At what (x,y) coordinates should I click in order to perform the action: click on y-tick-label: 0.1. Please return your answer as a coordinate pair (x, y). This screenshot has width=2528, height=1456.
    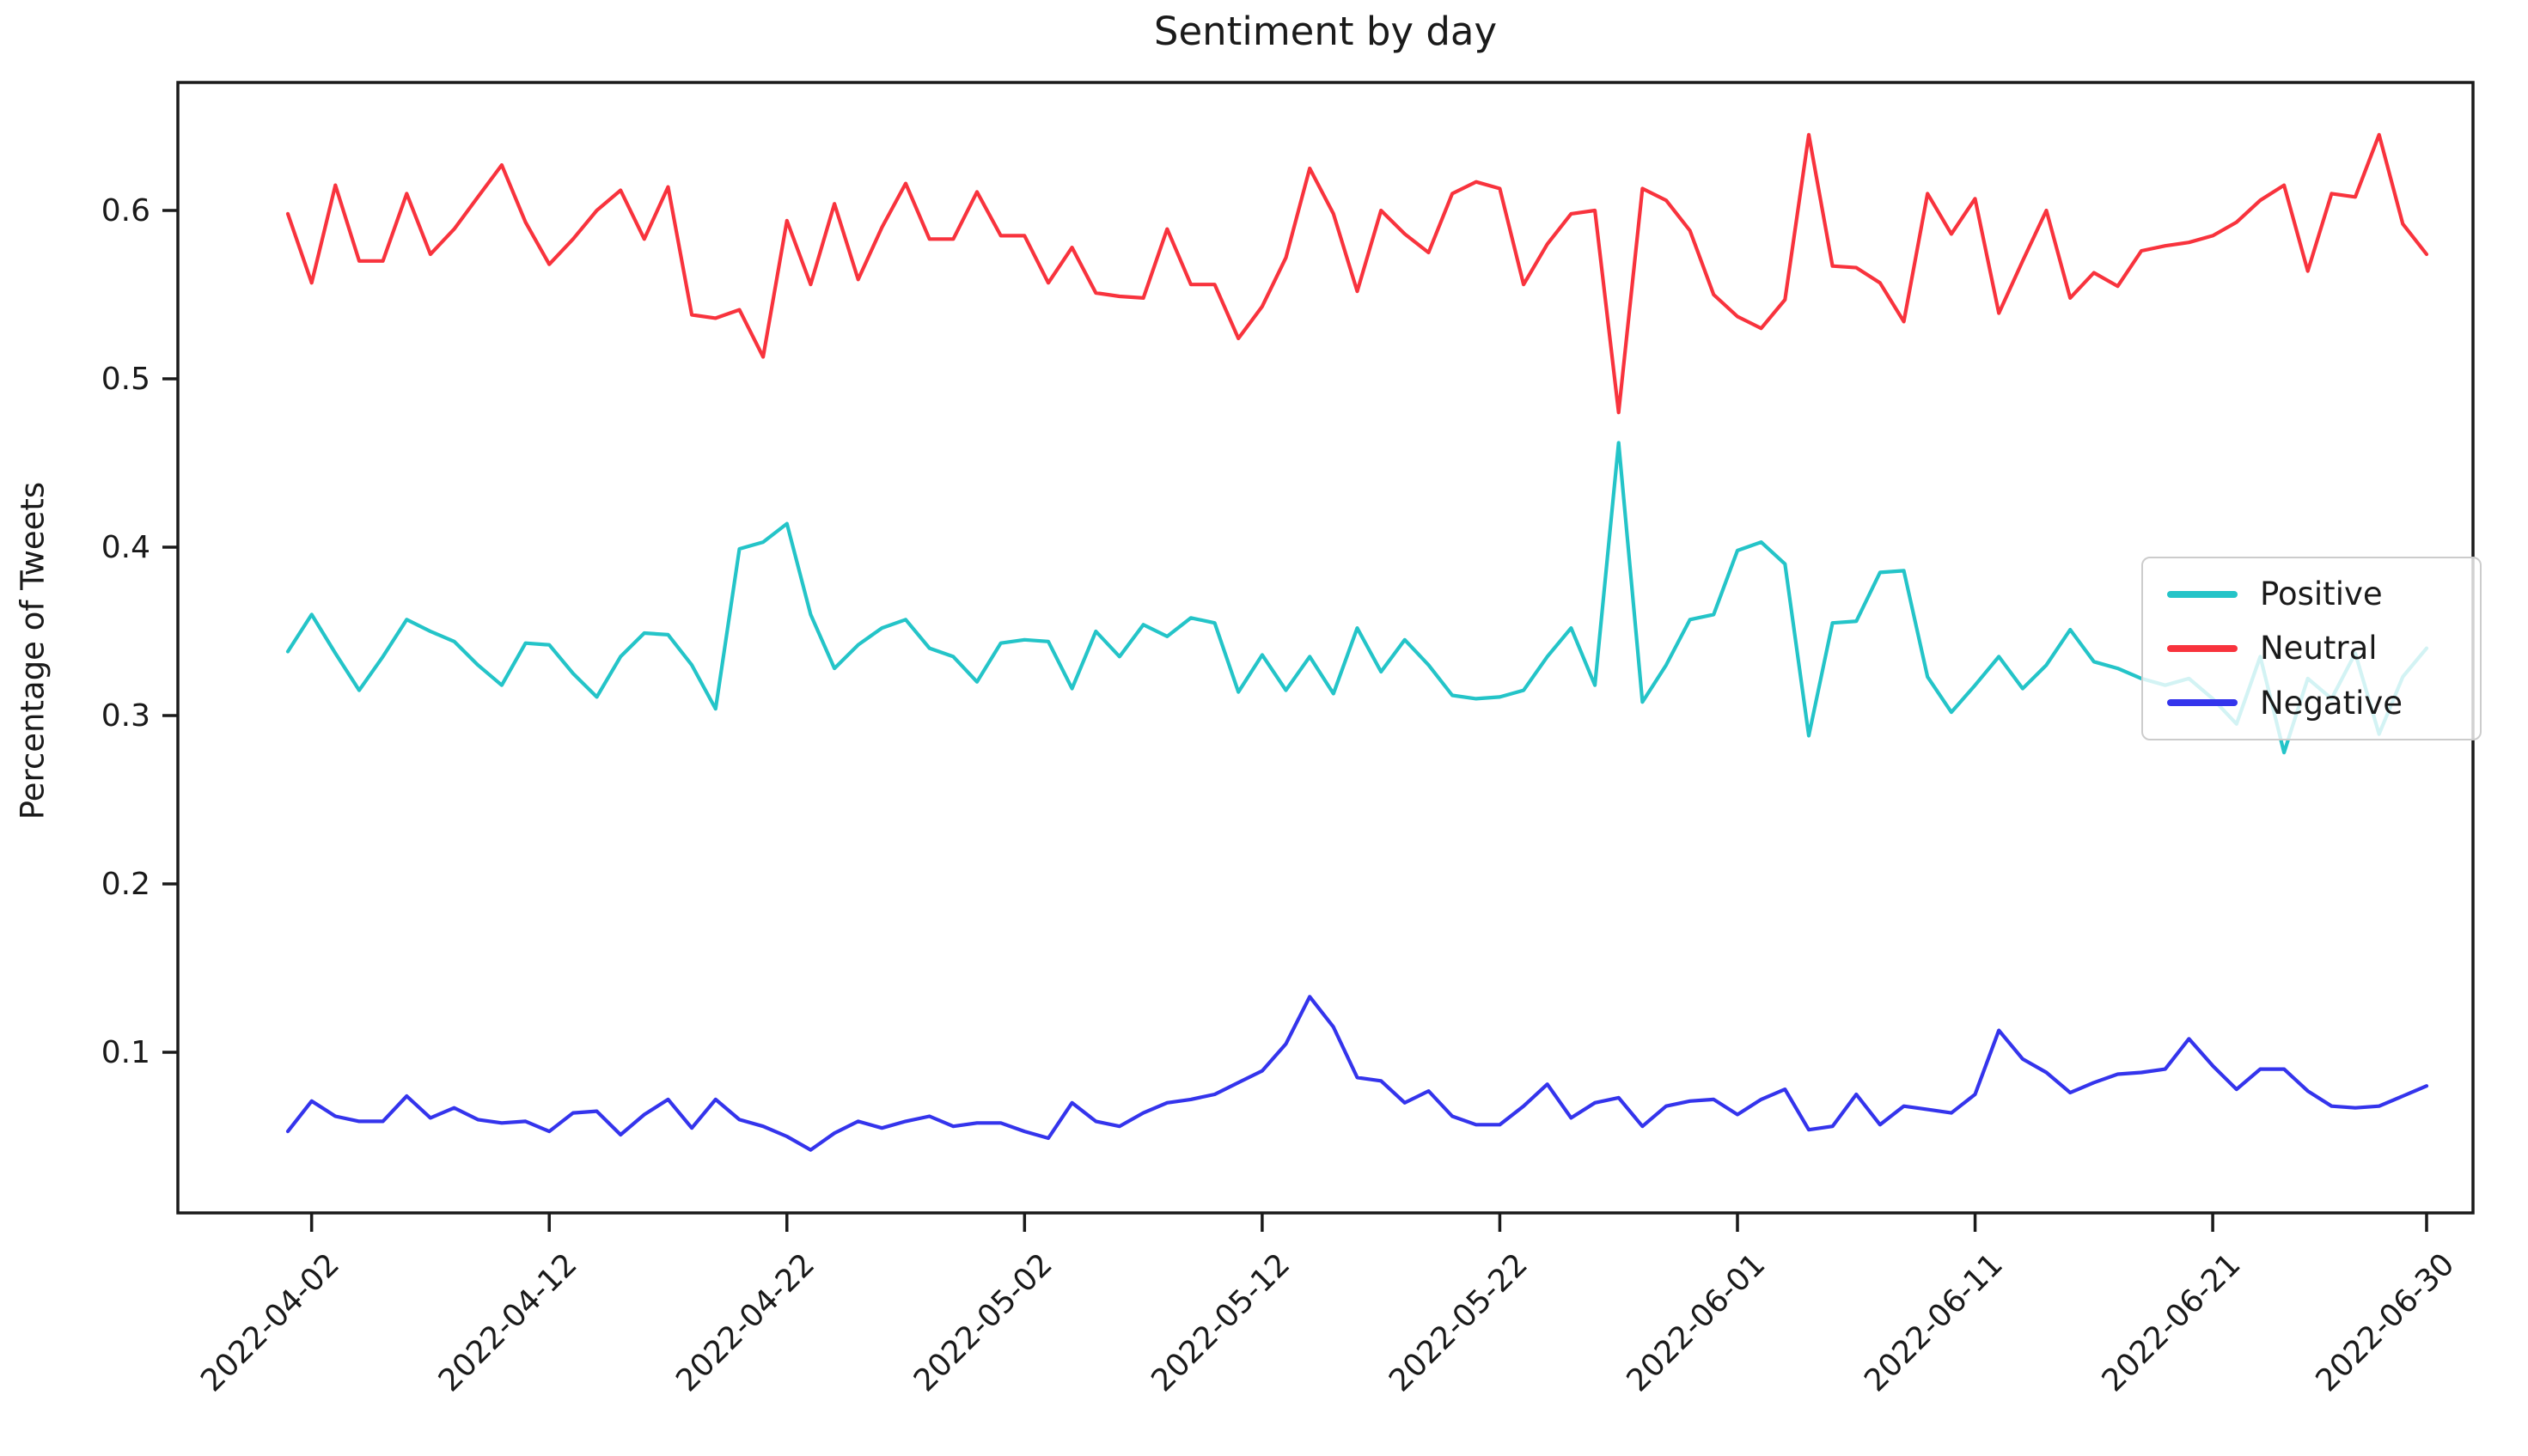
    Looking at the image, I should click on (126, 1052).